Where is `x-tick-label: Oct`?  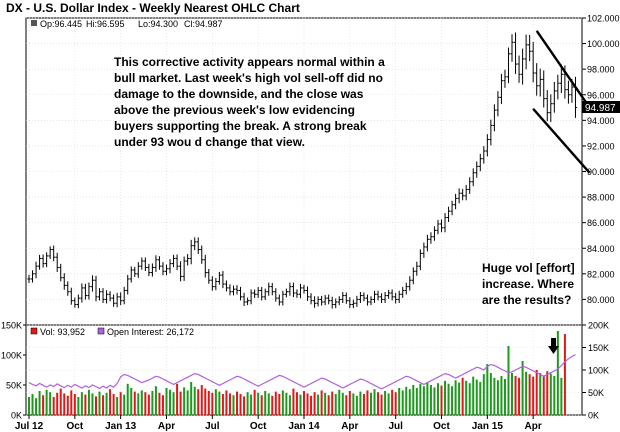 x-tick-label: Oct is located at coordinates (258, 426).